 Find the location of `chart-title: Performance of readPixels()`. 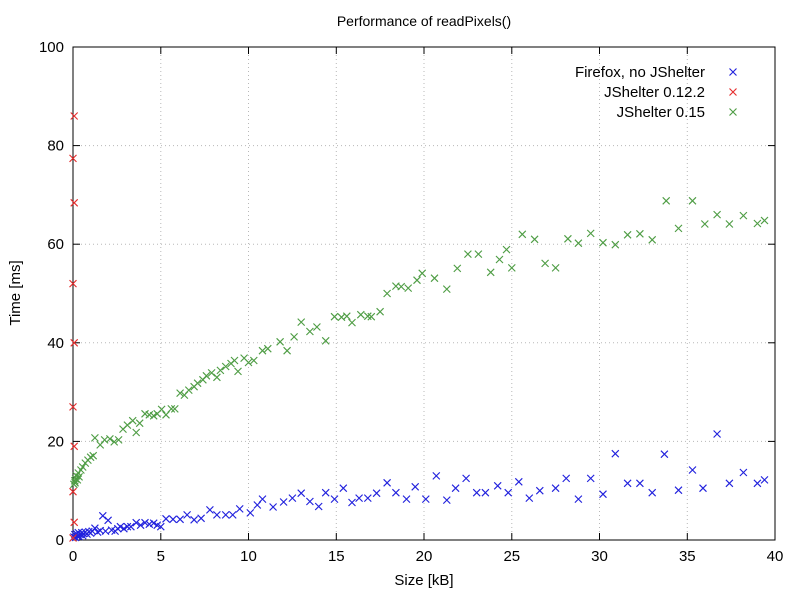

chart-title: Performance of readPixels() is located at coordinates (424, 21).